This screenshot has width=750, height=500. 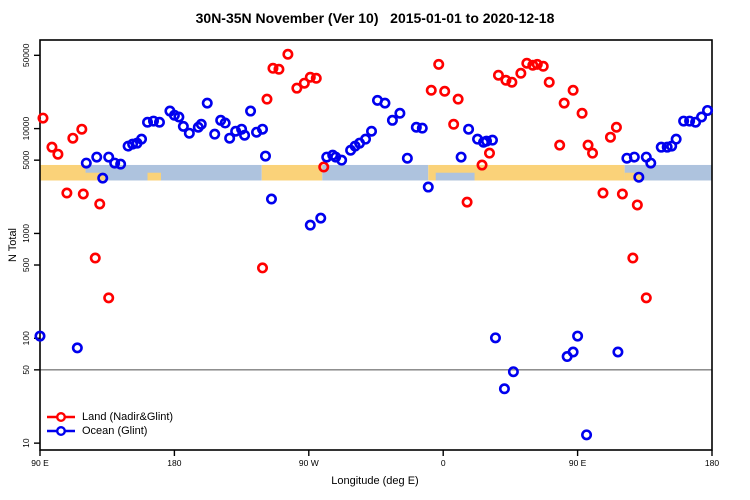 What do you see at coordinates (375, 481) in the screenshot?
I see `x-axis-title: Longitude (deg E)` at bounding box center [375, 481].